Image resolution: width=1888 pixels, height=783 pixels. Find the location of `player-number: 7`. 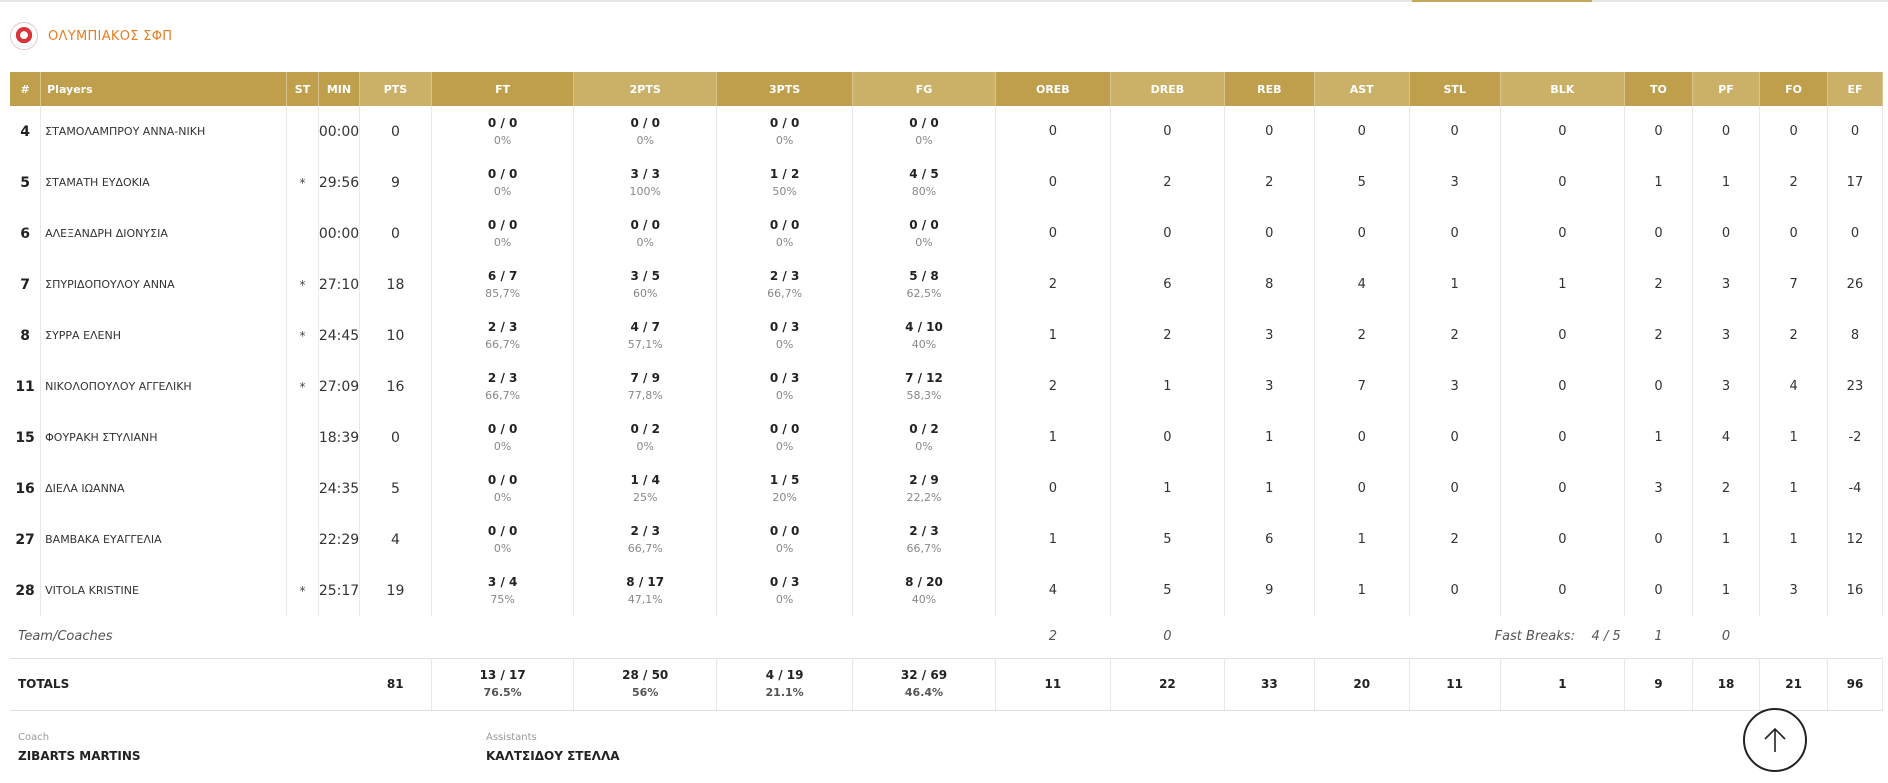

player-number: 7 is located at coordinates (26, 284).